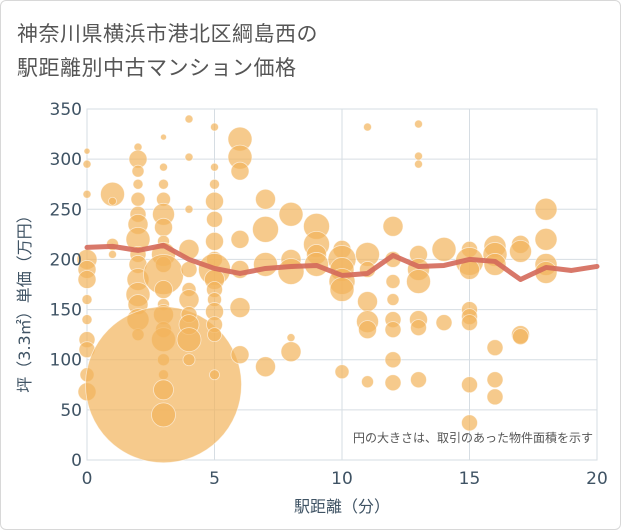 The image size is (621, 530). I want to click on size-annotation: 円の大きさは、取引のあった物件面積を示す, so click(473, 437).